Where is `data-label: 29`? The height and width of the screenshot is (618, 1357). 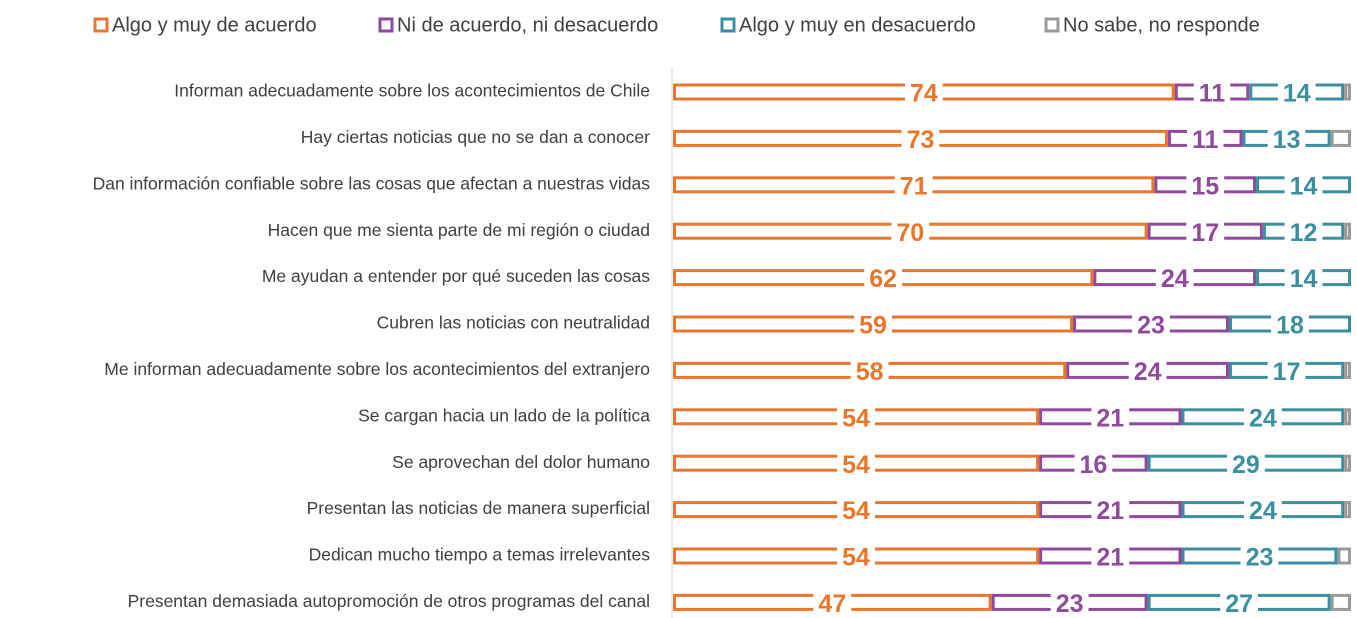 data-label: 29 is located at coordinates (1246, 465).